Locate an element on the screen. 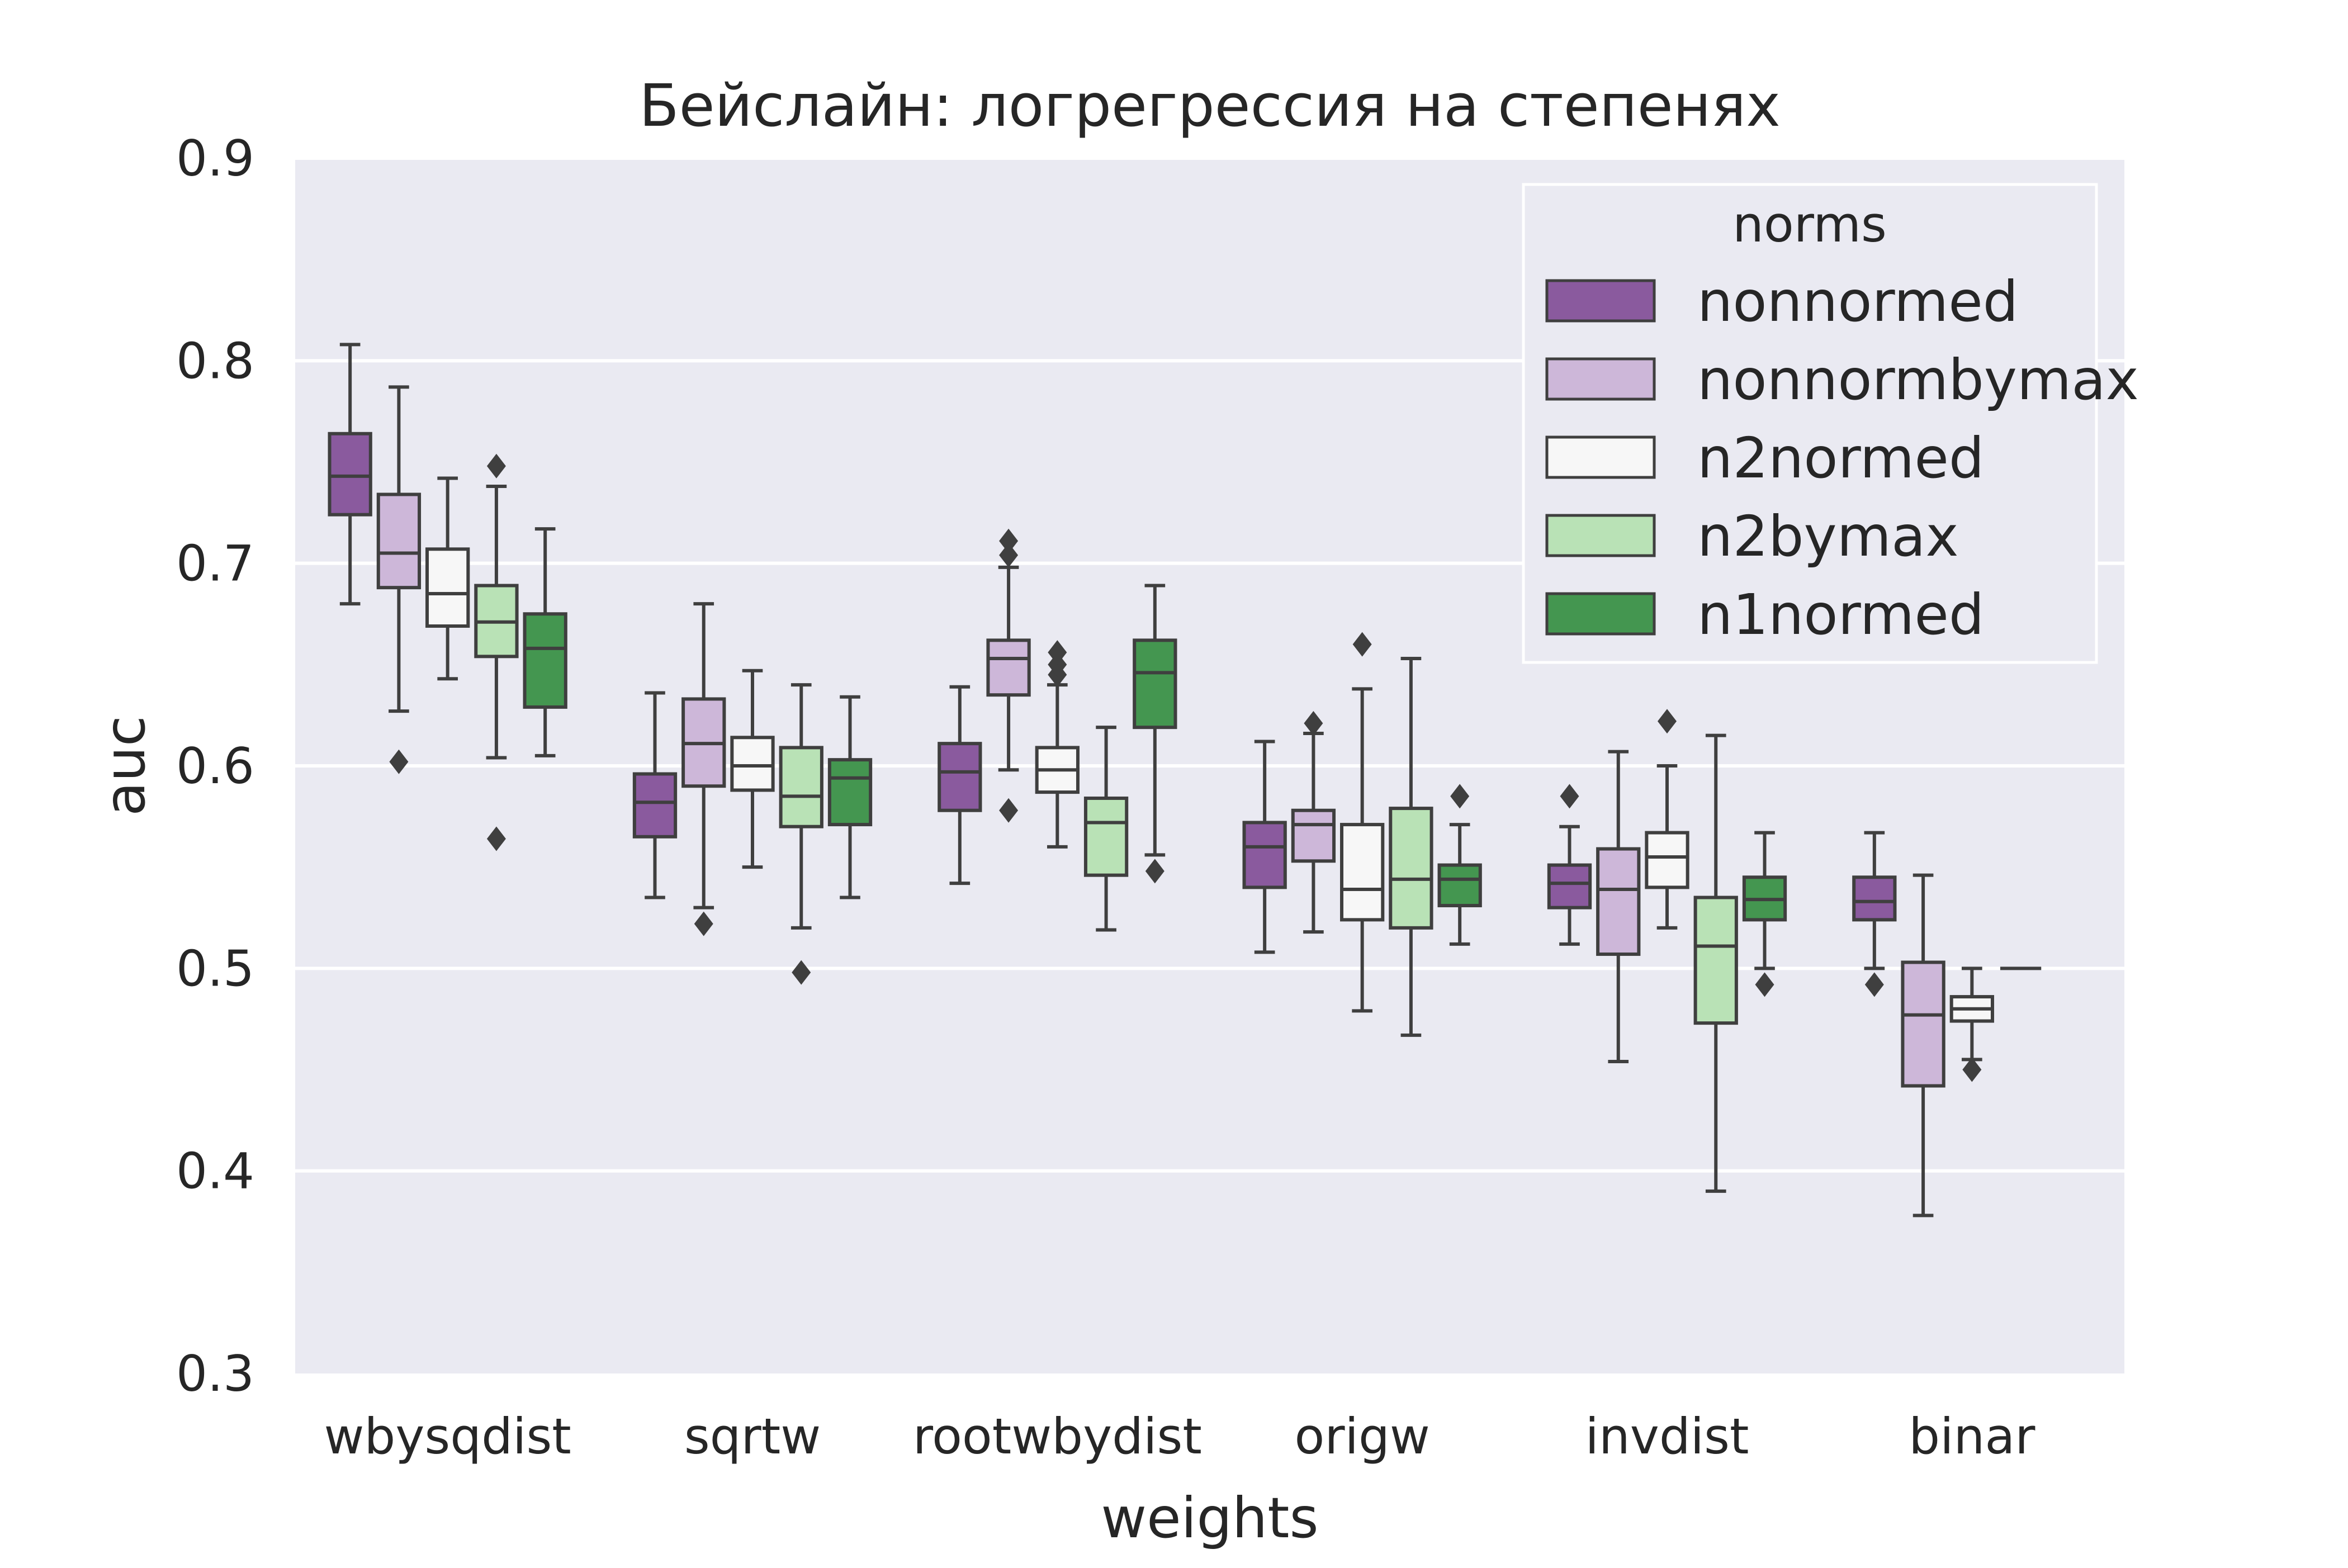  box-rootwbydist-n2bymax is located at coordinates (1106, 829).